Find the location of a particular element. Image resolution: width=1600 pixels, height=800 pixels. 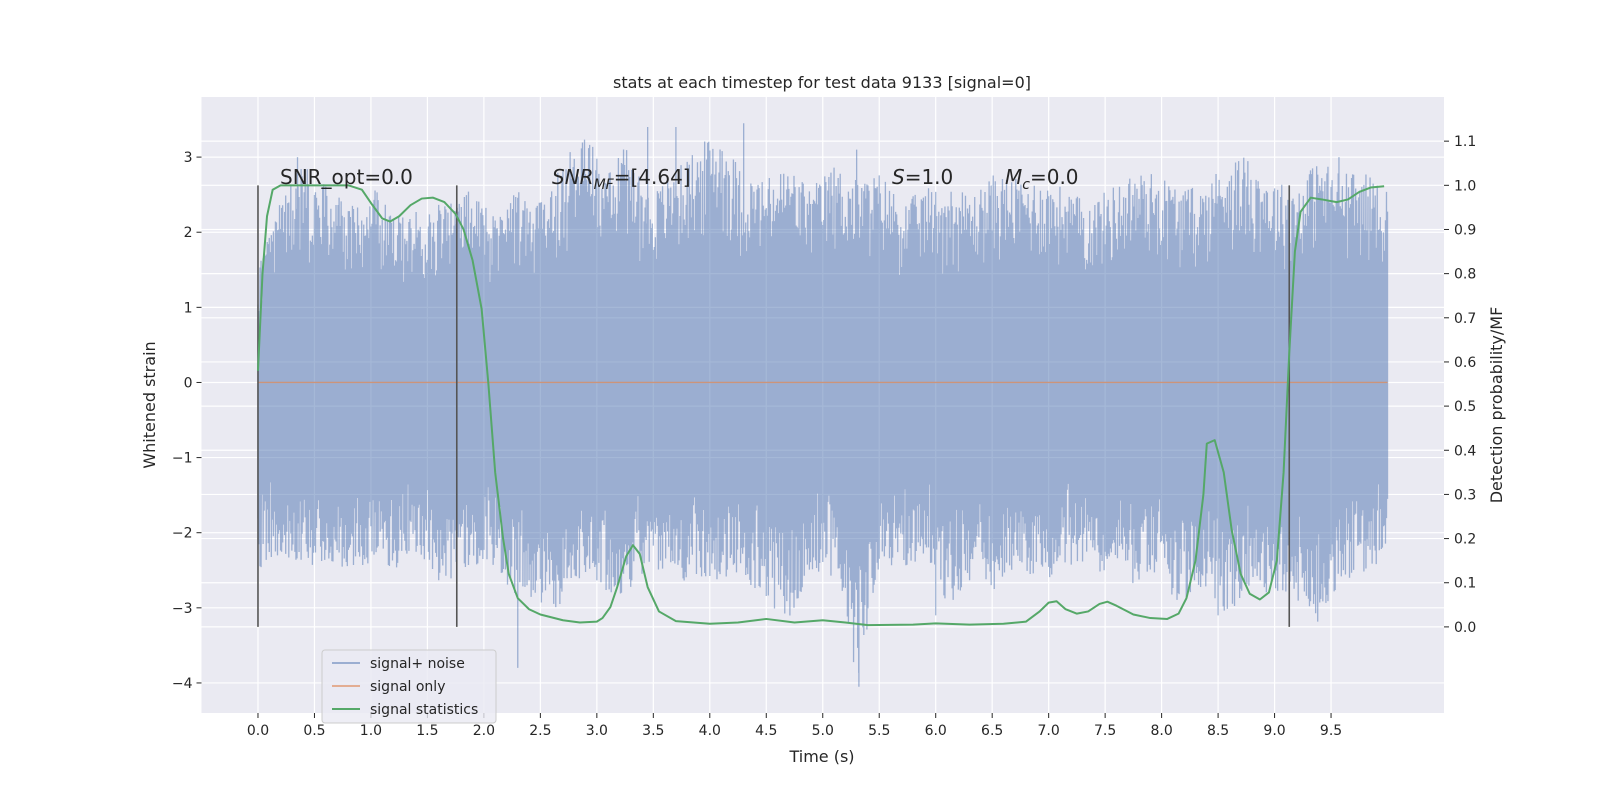

y2-tick-label: 0.4 is located at coordinates (1465, 451).